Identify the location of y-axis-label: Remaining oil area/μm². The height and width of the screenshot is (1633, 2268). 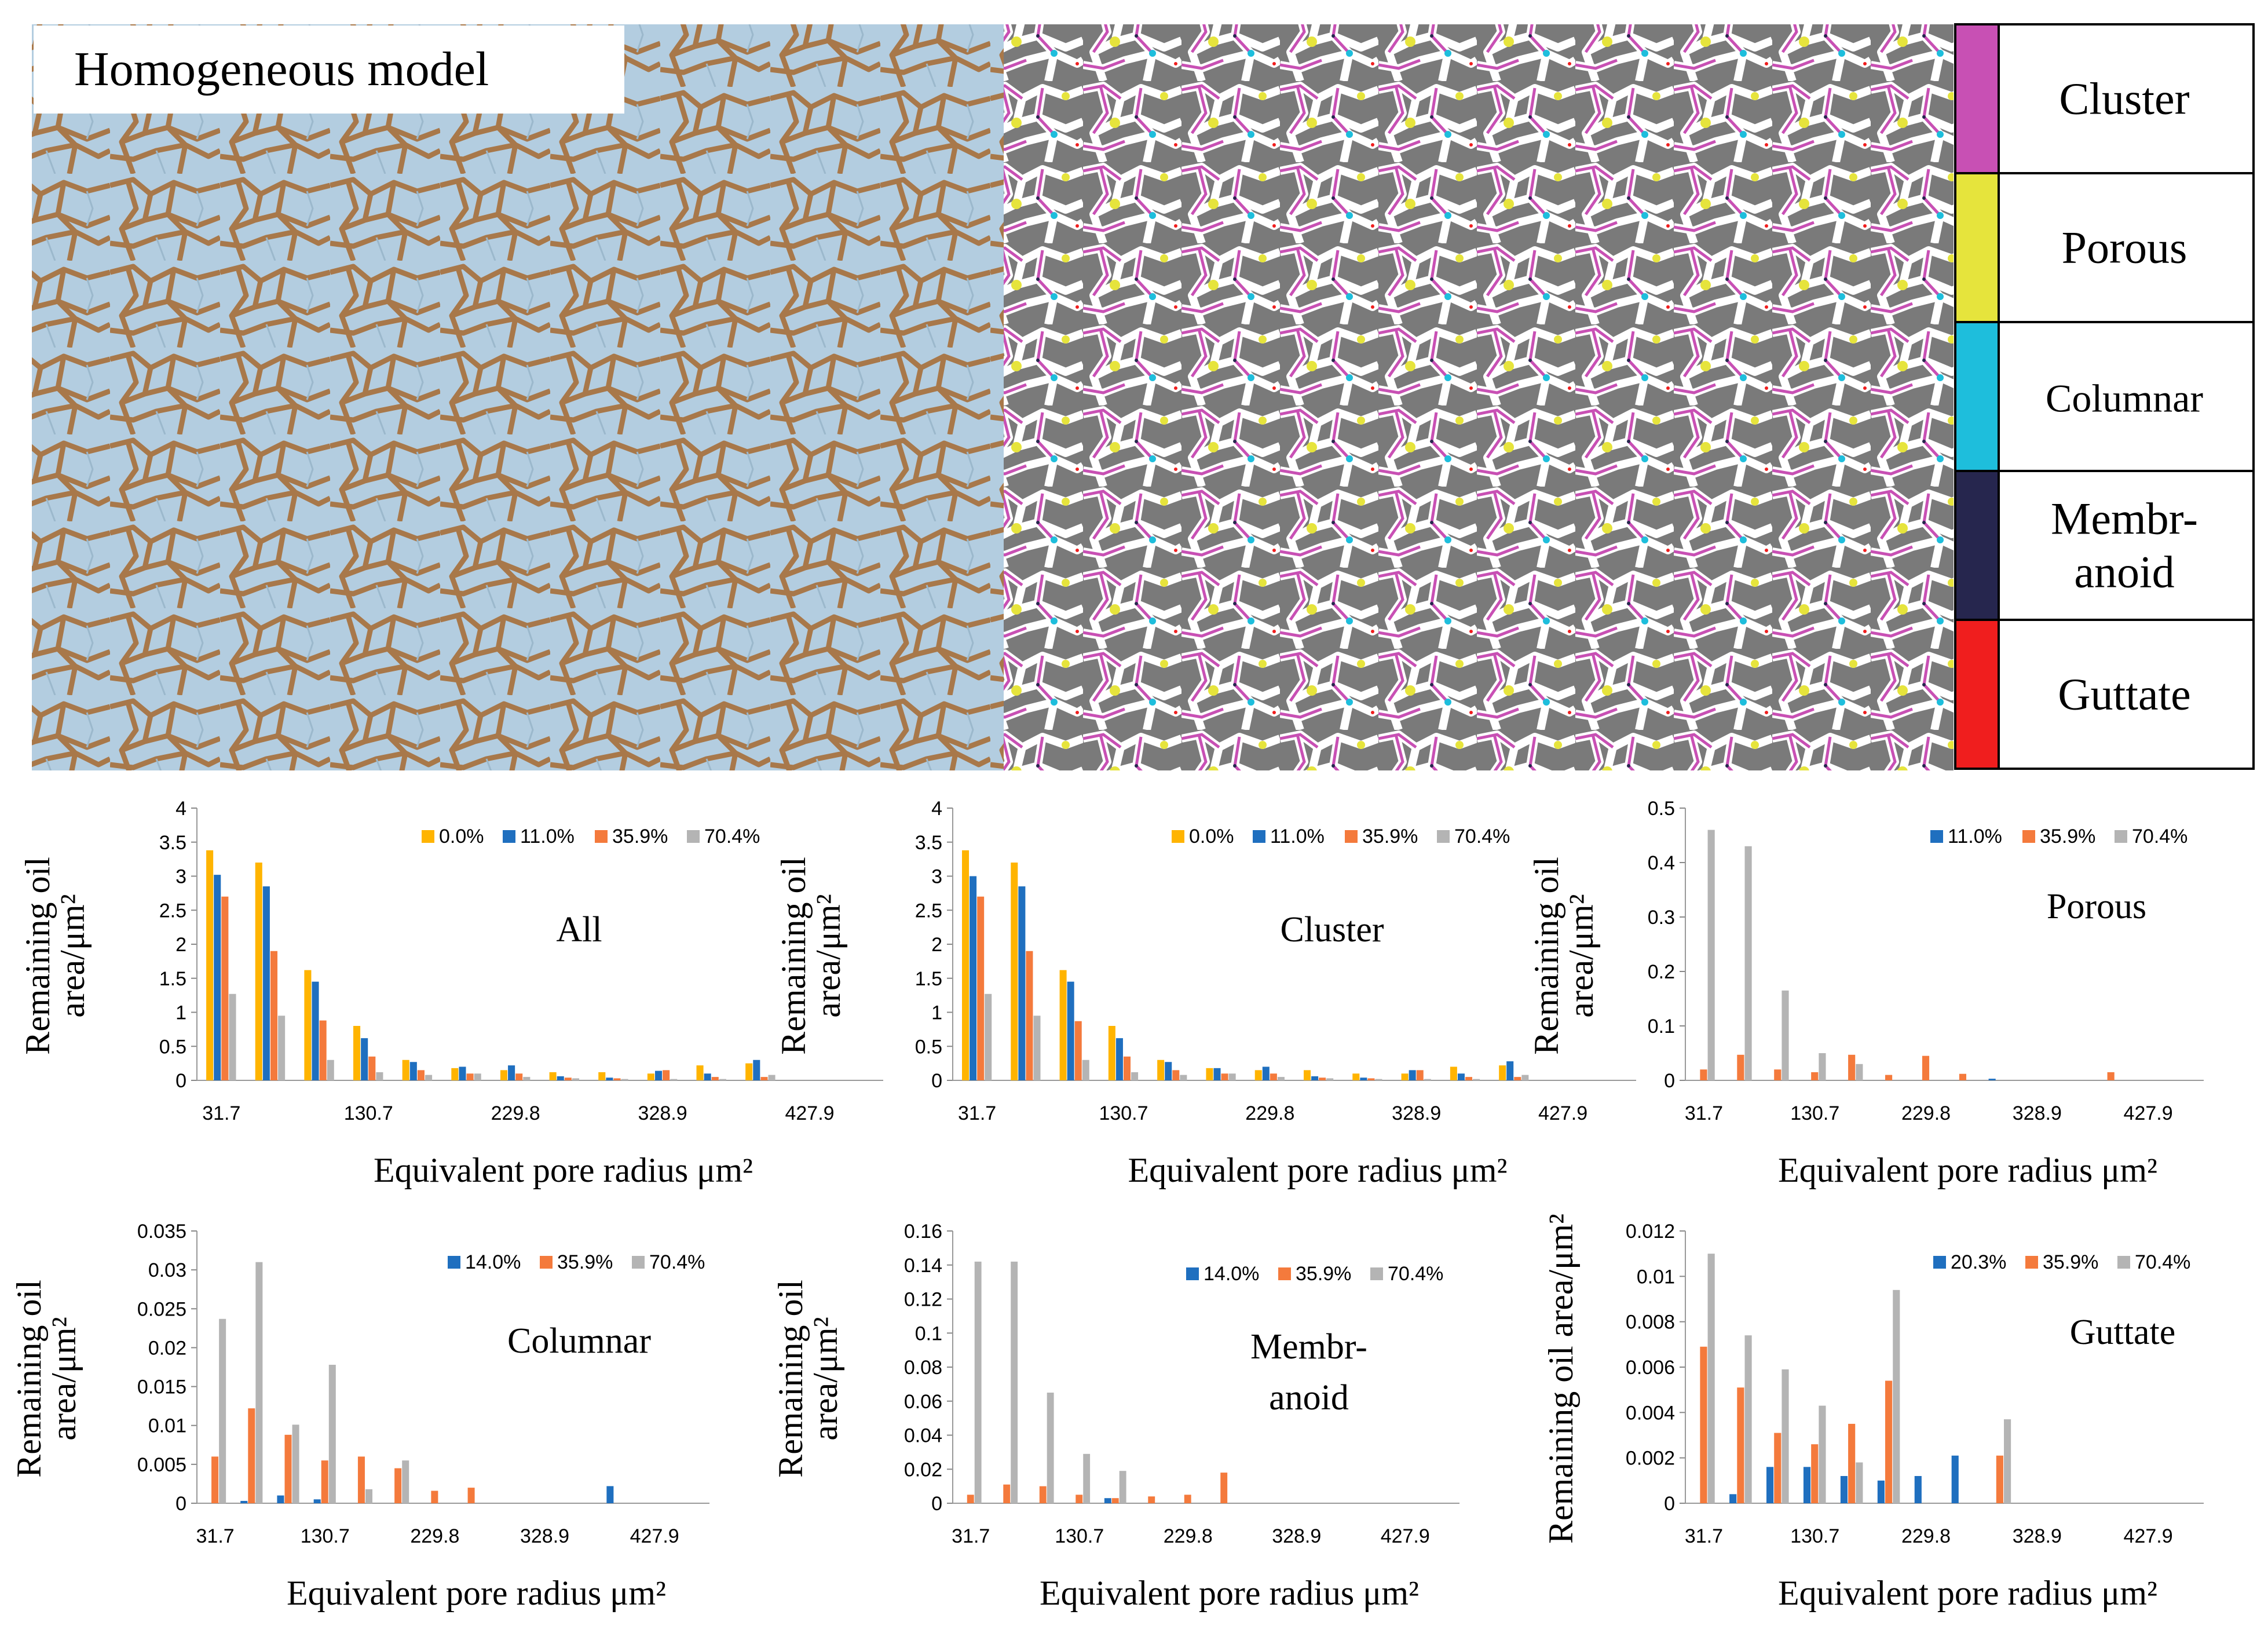
(1561, 1379).